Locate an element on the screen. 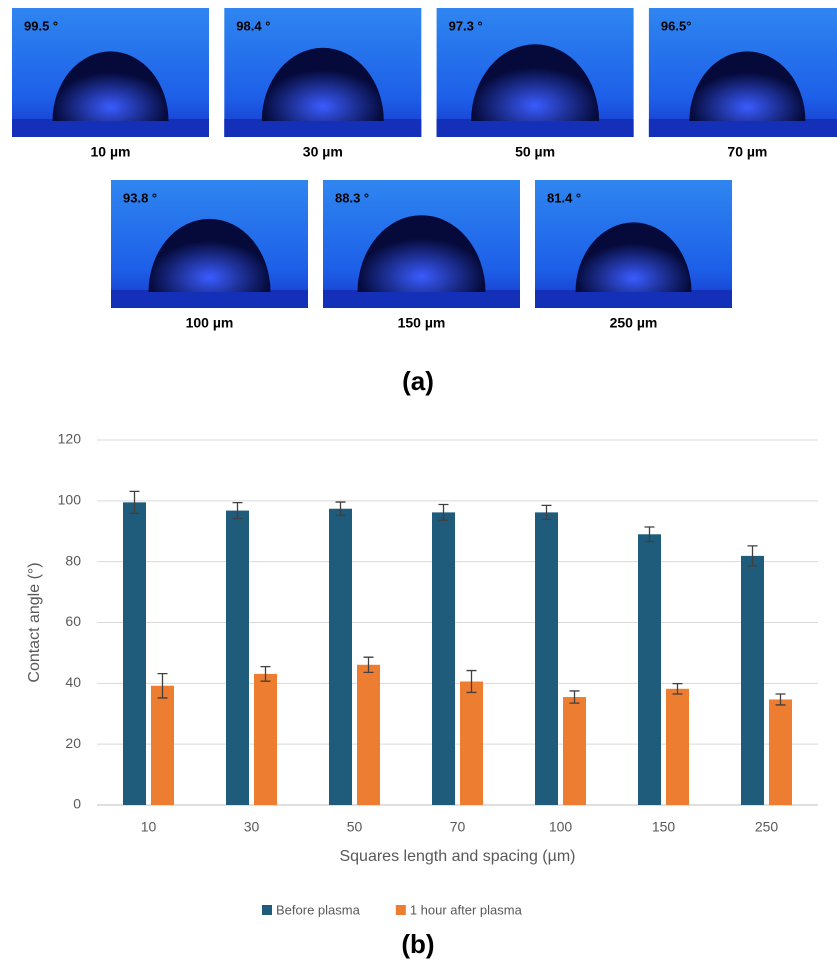 This screenshot has width=837, height=971. contact-angle-label: 99.5 ° is located at coordinates (41, 25).